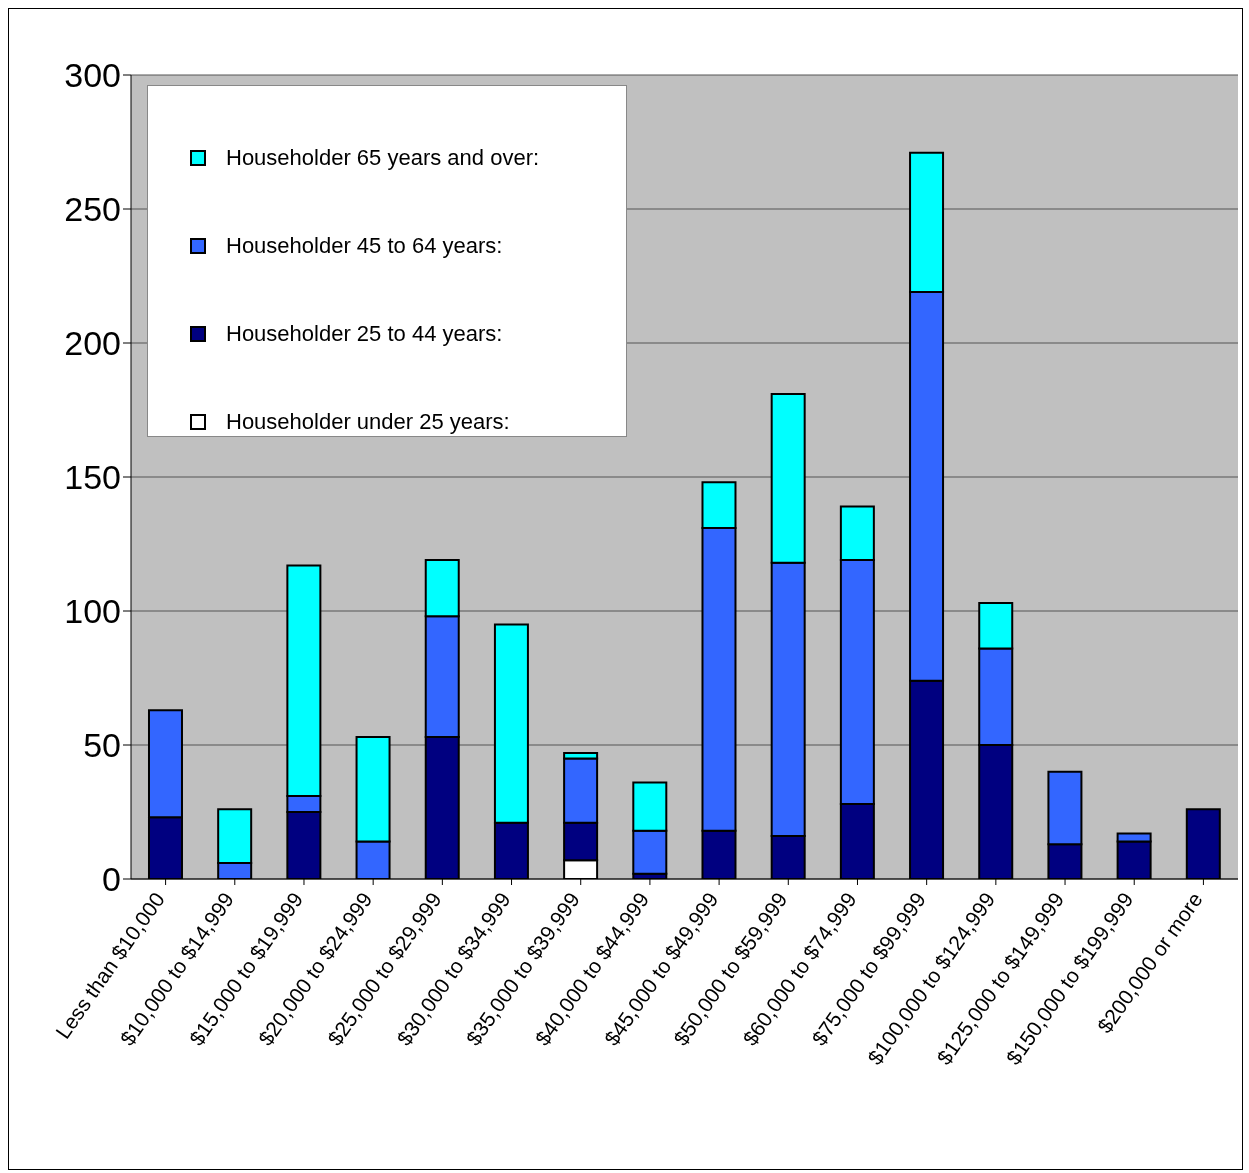  I want to click on y-tick-label: 300, so click(92, 75).